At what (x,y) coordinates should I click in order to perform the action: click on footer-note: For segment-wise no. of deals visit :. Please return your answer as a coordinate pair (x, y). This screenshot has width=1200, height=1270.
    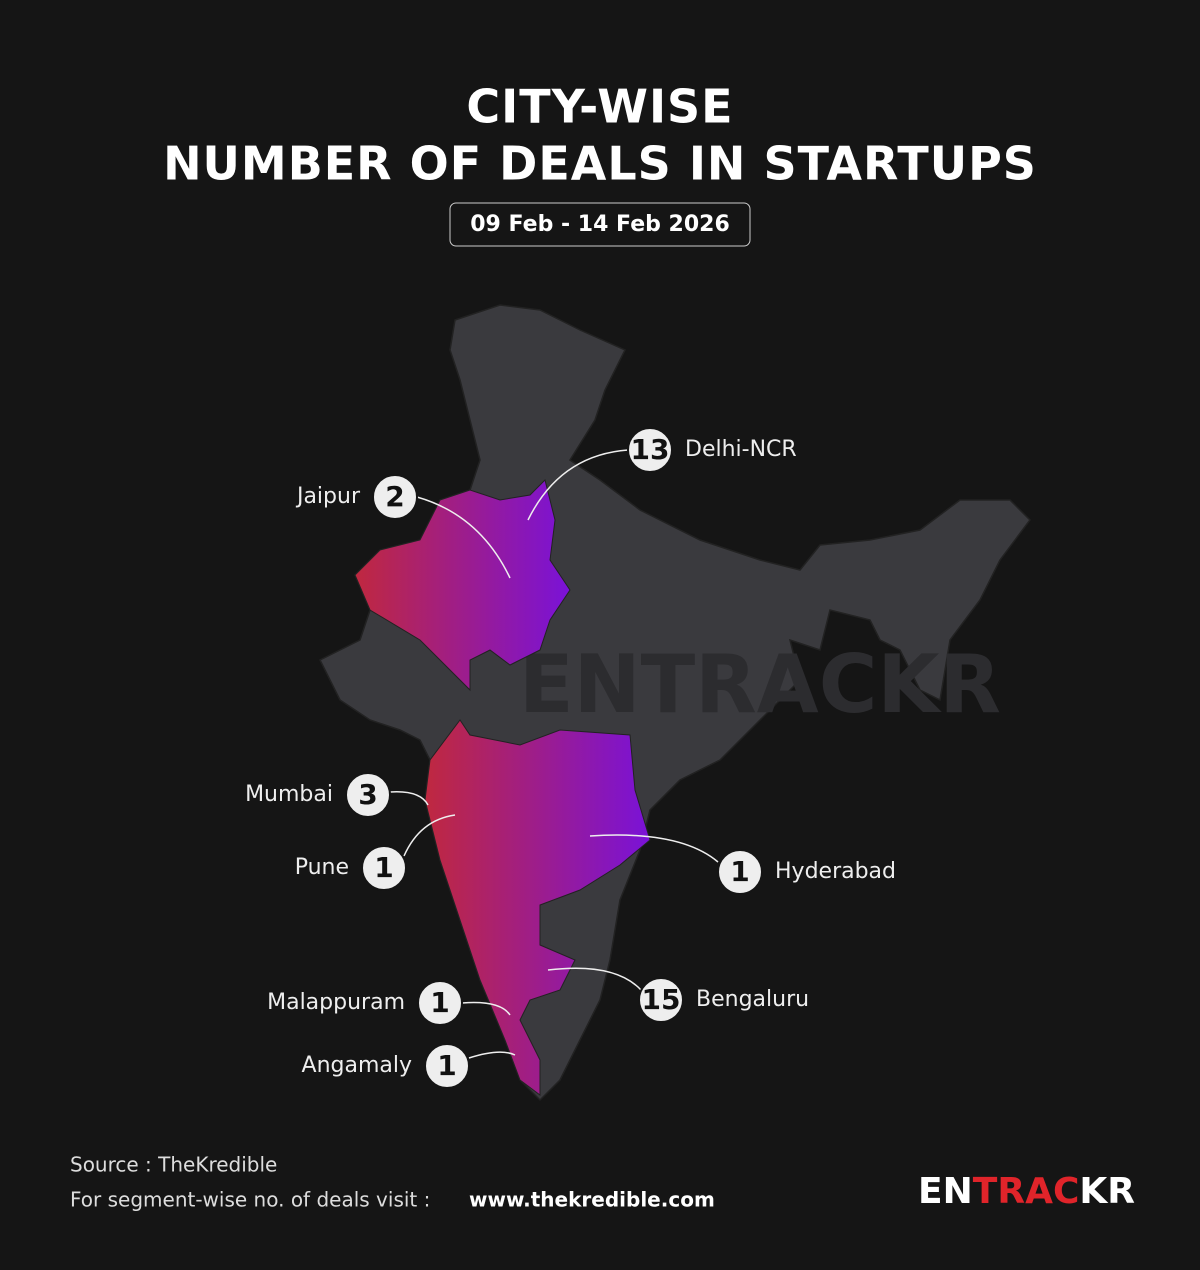
    Looking at the image, I should click on (250, 1200).